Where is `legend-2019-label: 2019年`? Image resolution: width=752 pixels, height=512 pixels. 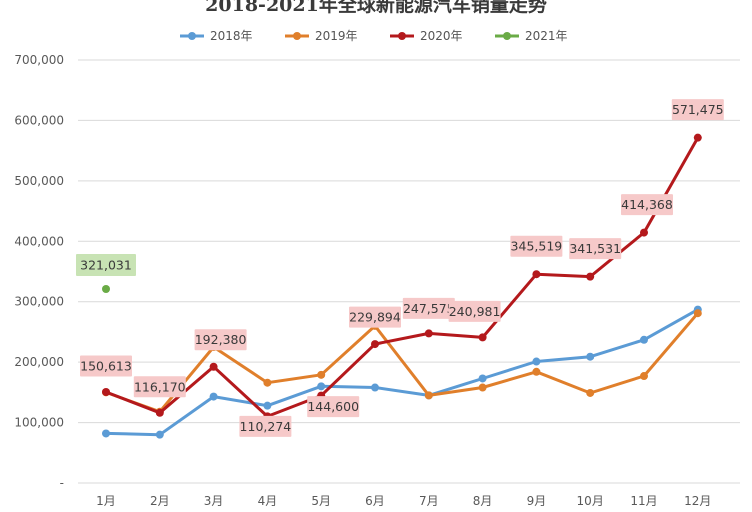
legend-2019-label: 2019年 is located at coordinates (336, 36).